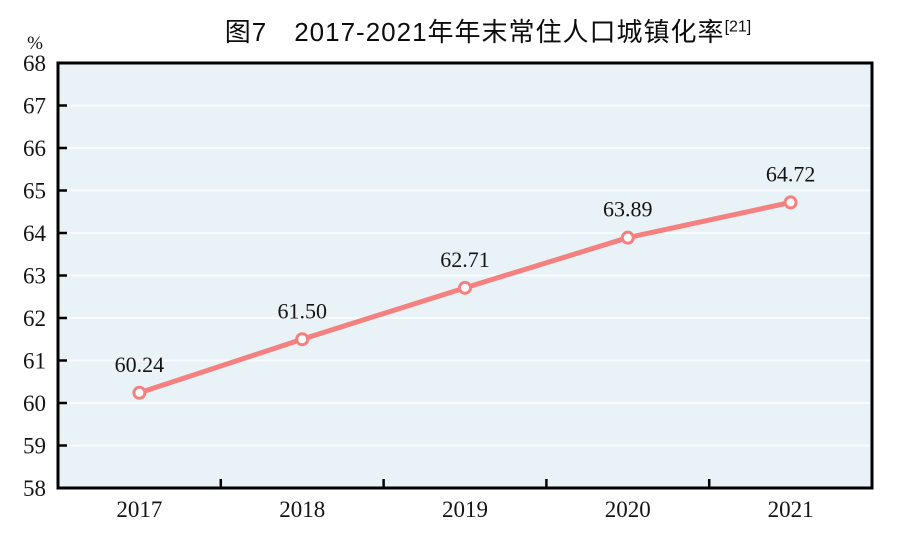  I want to click on y-axis-tick-label: 64, so click(35, 233).